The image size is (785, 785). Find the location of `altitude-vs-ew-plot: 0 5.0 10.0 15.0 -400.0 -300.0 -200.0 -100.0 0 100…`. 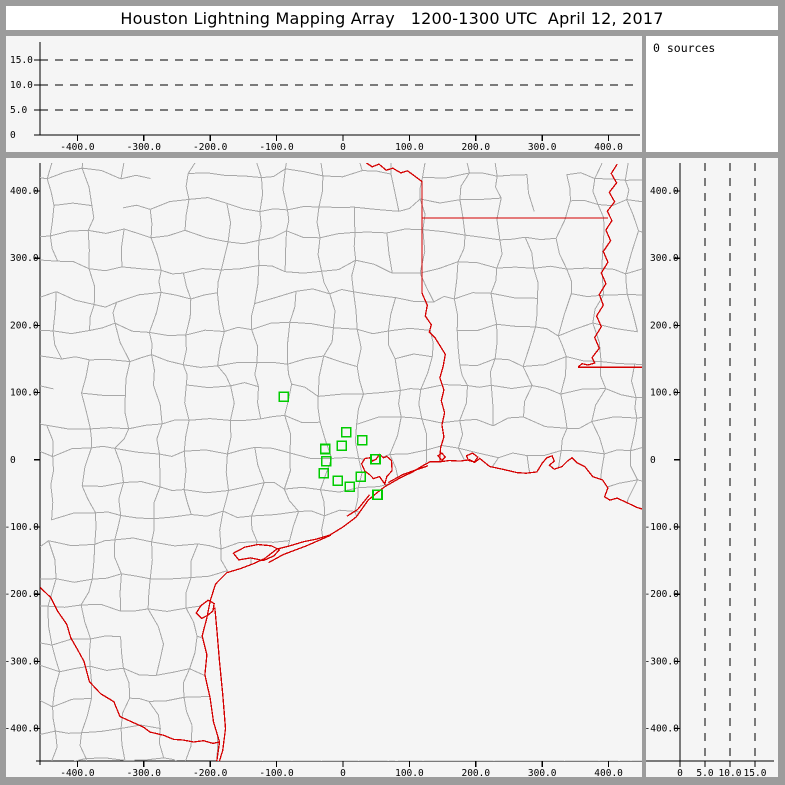

altitude-vs-ew-plot: 0 5.0 10.0 15.0 -400.0 -300.0 -200.0 -100.0 0 100… is located at coordinates (324, 94).